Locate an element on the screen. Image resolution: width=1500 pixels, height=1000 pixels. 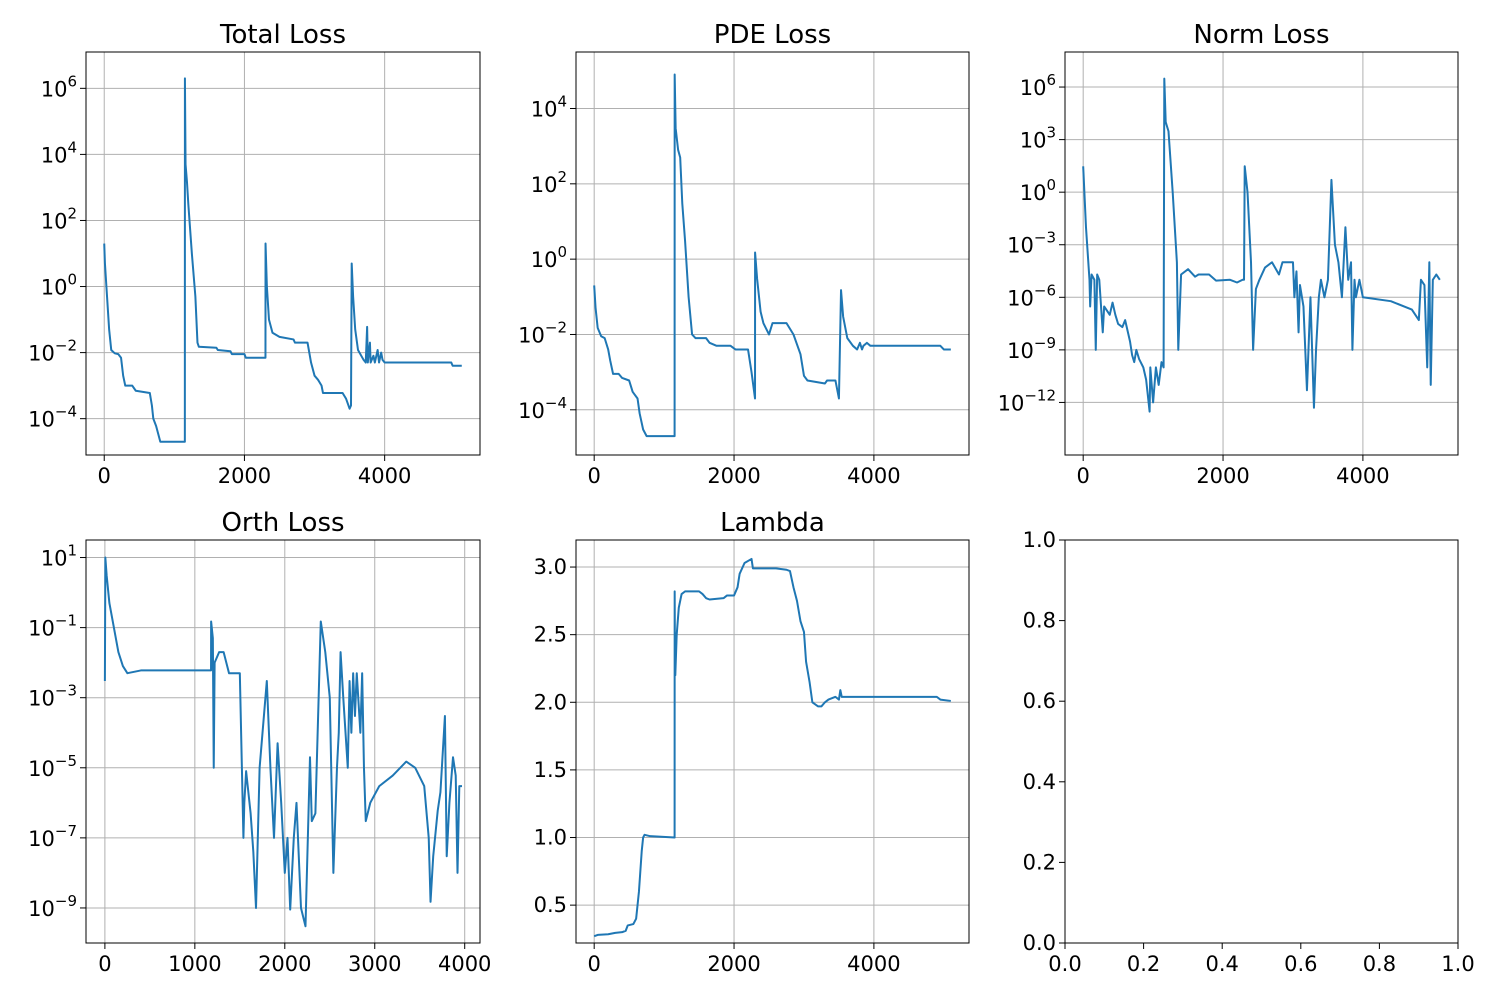
y-tick-label: 10³ is located at coordinates (1038, 138).